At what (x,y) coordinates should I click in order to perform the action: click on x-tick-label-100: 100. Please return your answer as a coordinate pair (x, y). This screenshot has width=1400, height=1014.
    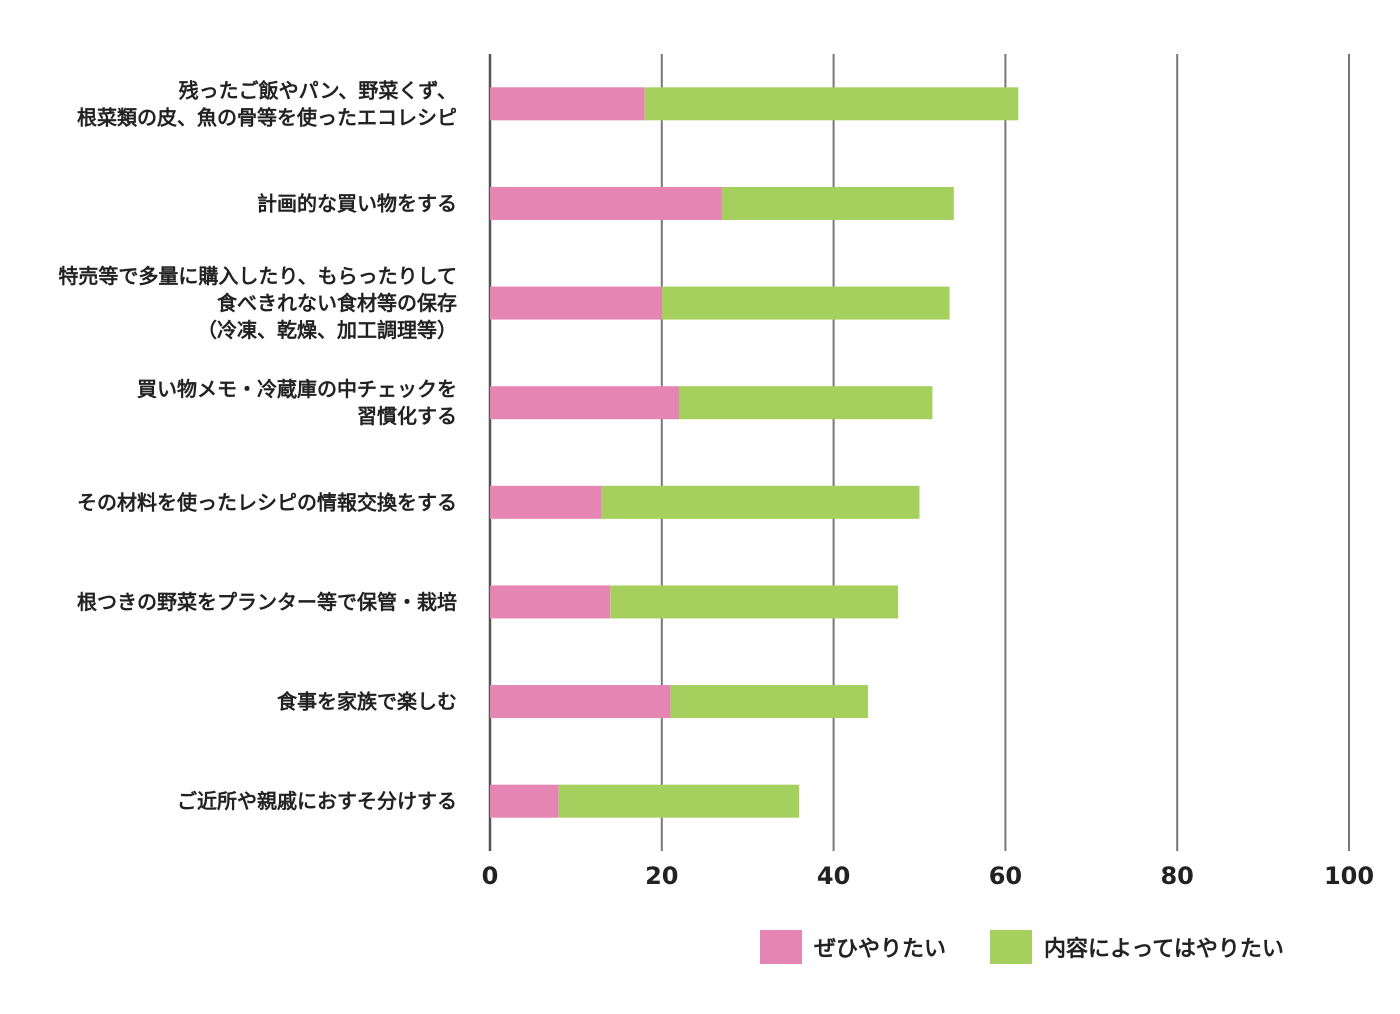
    Looking at the image, I should click on (1349, 876).